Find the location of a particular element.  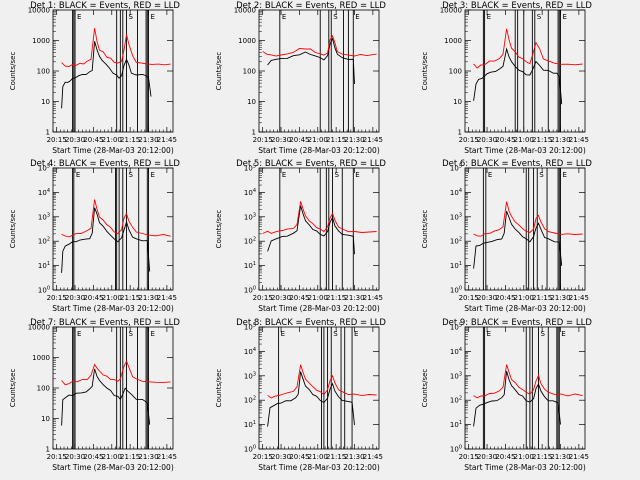

y-tick-label: 10 is located at coordinates (457, 102).